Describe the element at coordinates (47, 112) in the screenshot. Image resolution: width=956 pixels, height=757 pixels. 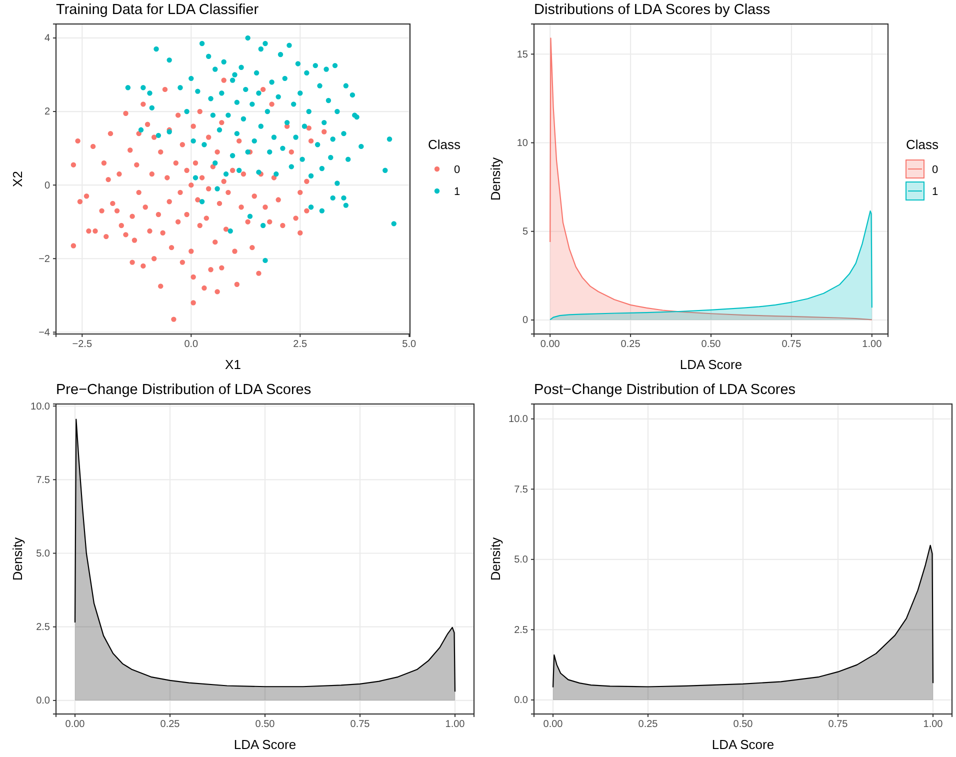
I see `y-tick-label: 2` at that location.